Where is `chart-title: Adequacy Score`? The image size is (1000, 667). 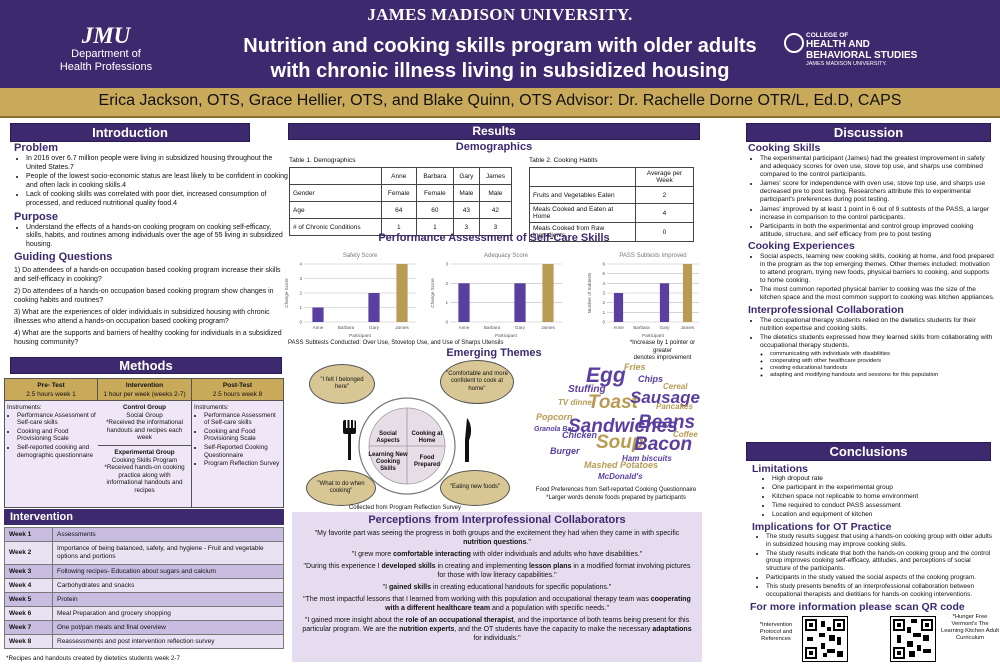
chart-title: Adequacy Score is located at coordinates (506, 256).